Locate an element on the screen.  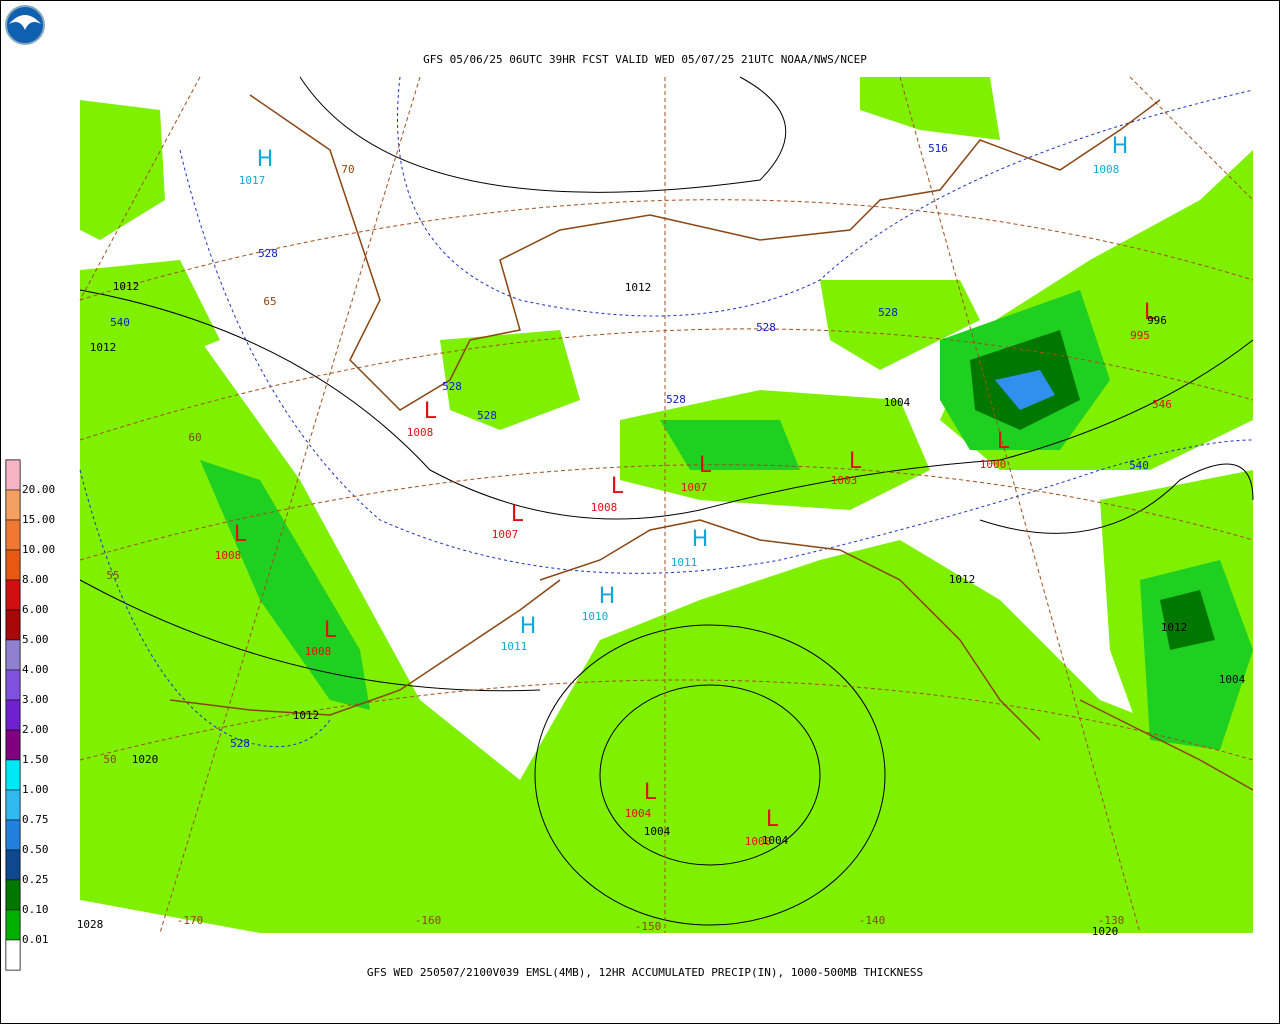
legend-label: 10.00 is located at coordinates (38, 549).